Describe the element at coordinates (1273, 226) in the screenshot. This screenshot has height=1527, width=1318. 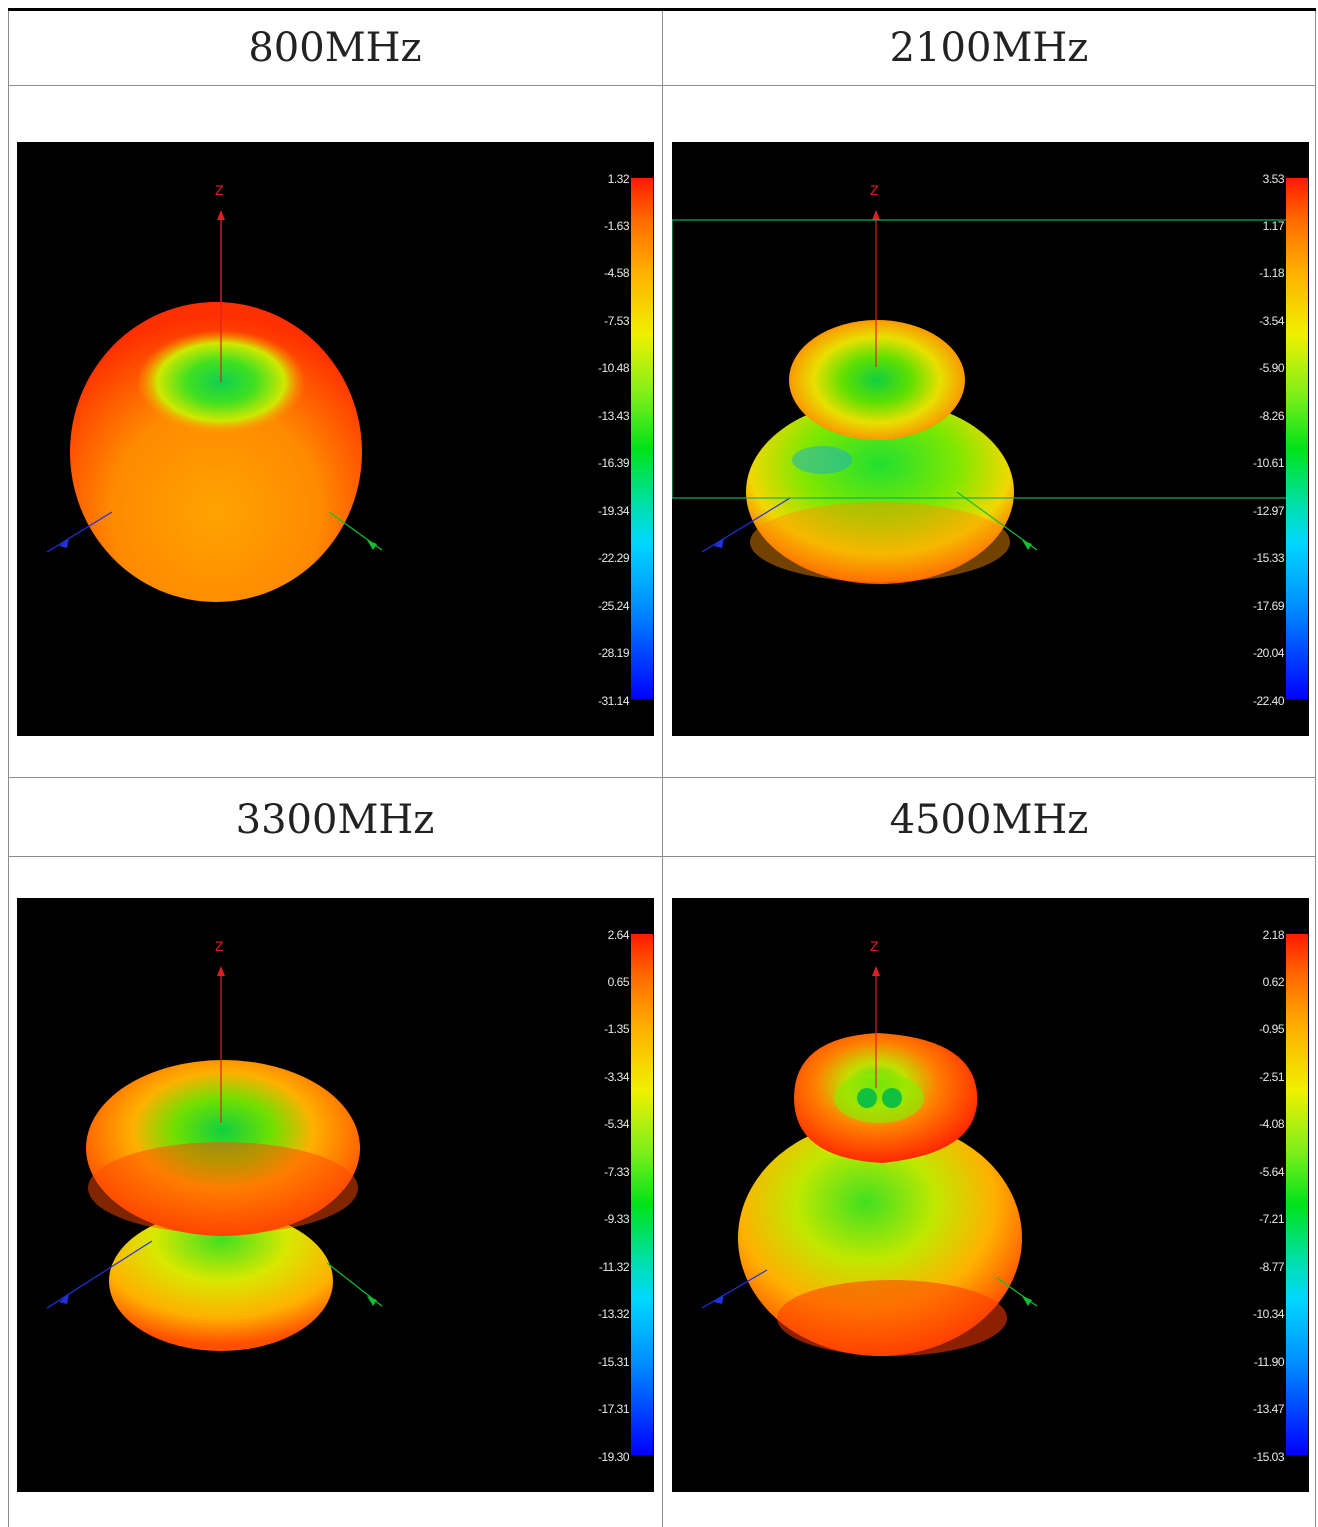
I see `scale-label: 1.17` at that location.